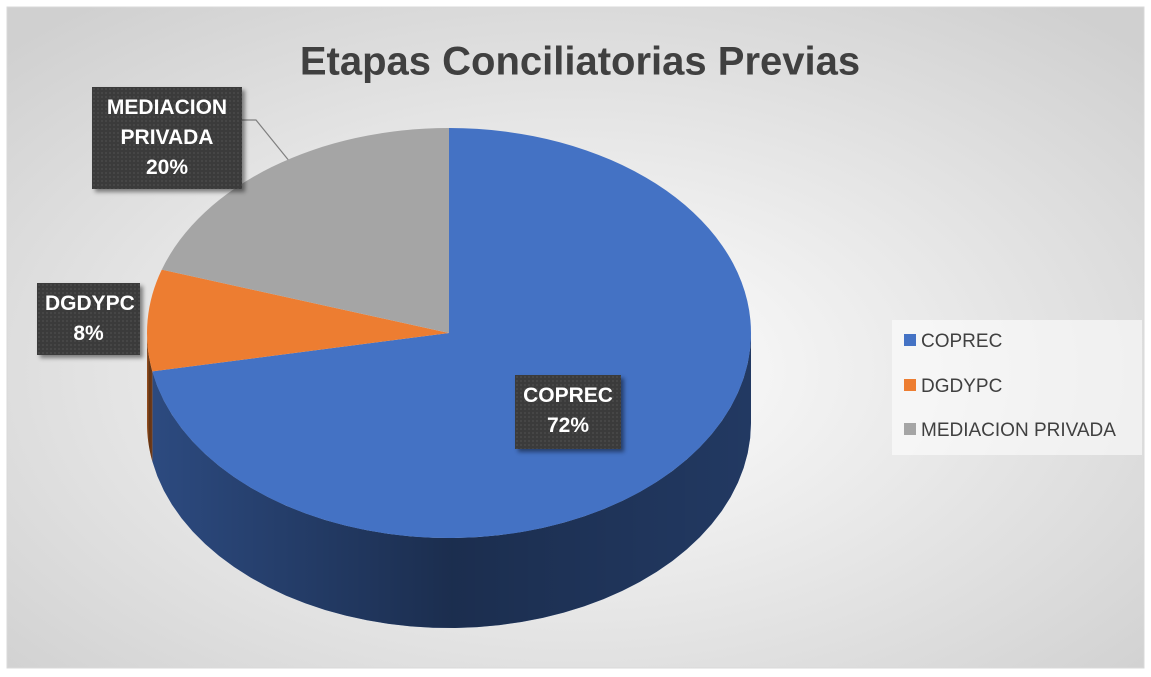 This screenshot has height=677, width=1151. What do you see at coordinates (88, 319) in the screenshot?
I see `data-label: DGDYPC 8%` at bounding box center [88, 319].